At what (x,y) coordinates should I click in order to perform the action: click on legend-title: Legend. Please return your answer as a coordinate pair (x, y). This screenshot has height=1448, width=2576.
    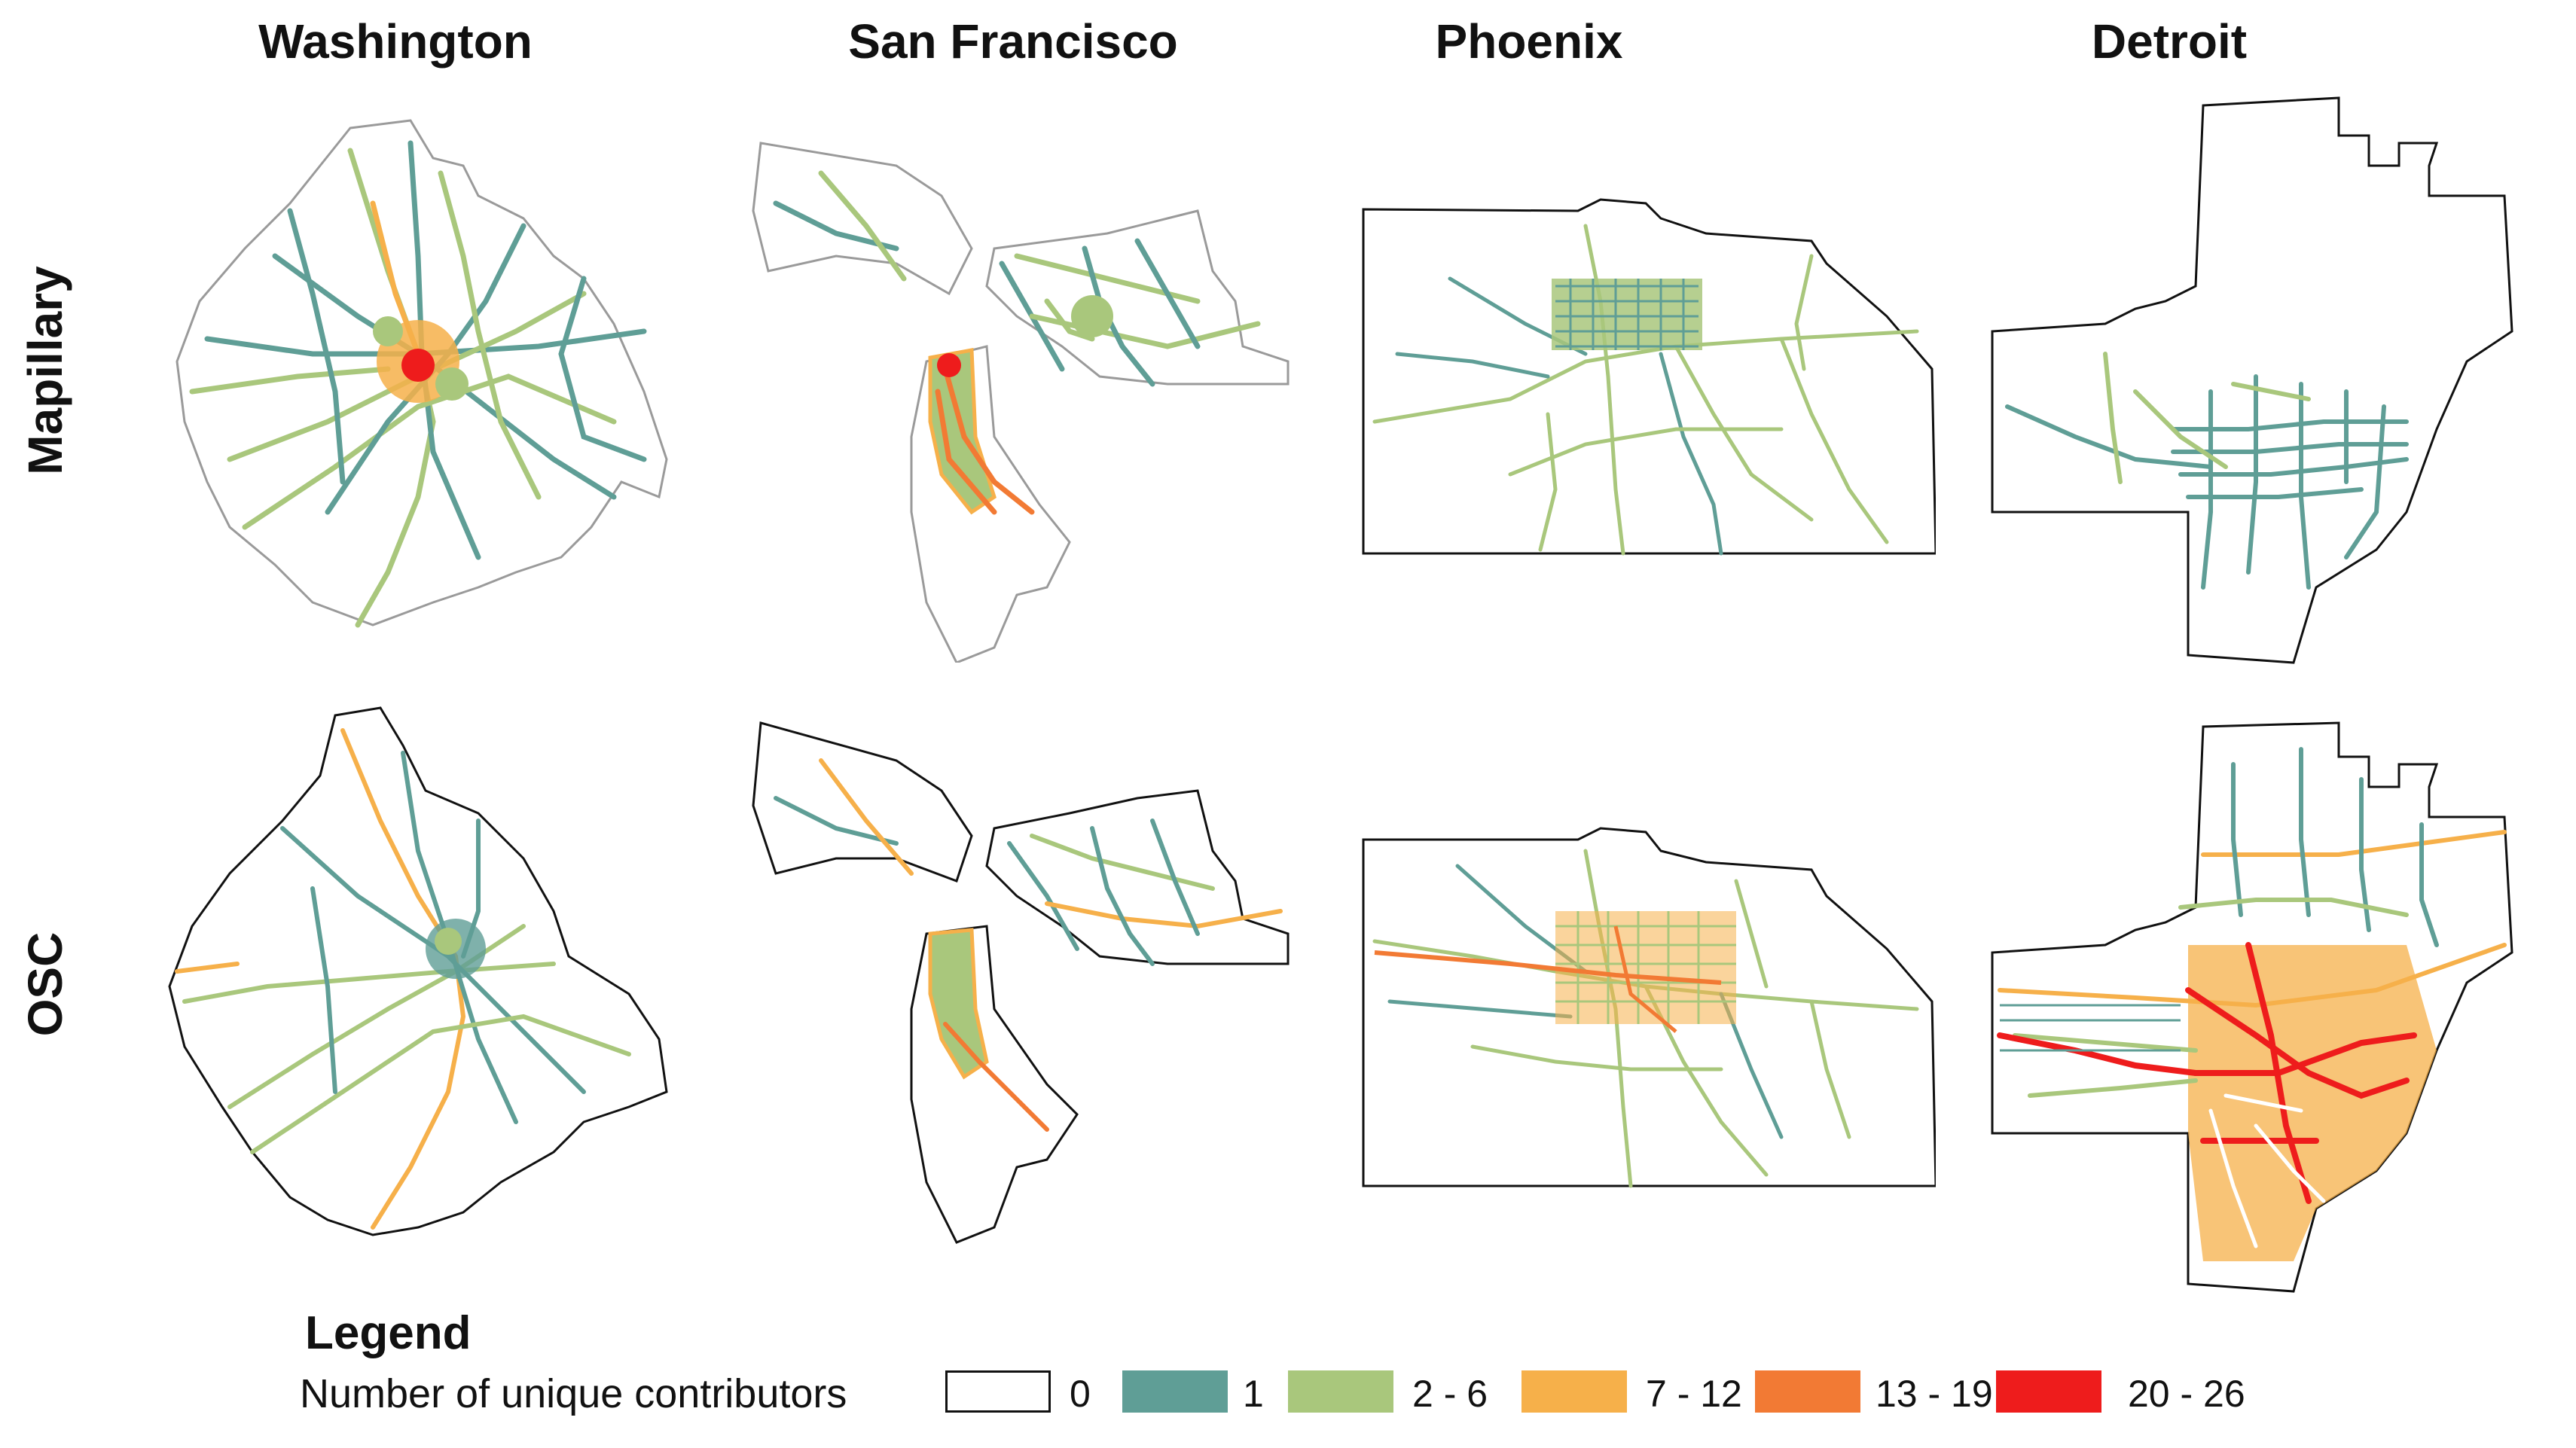
    Looking at the image, I should click on (388, 1333).